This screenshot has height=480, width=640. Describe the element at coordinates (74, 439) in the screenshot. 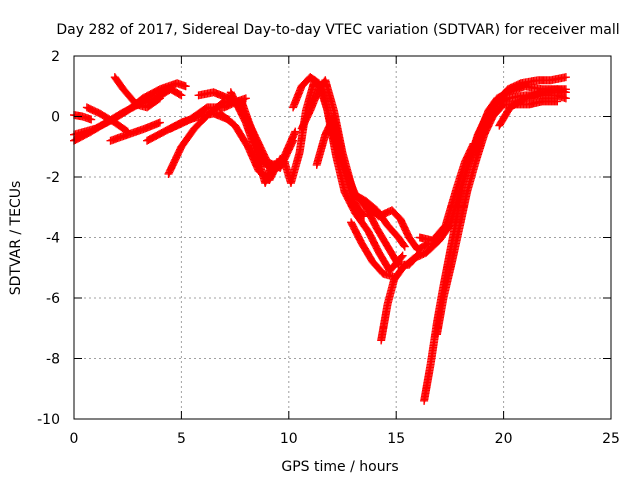

I see `x-tick-label: 0` at that location.